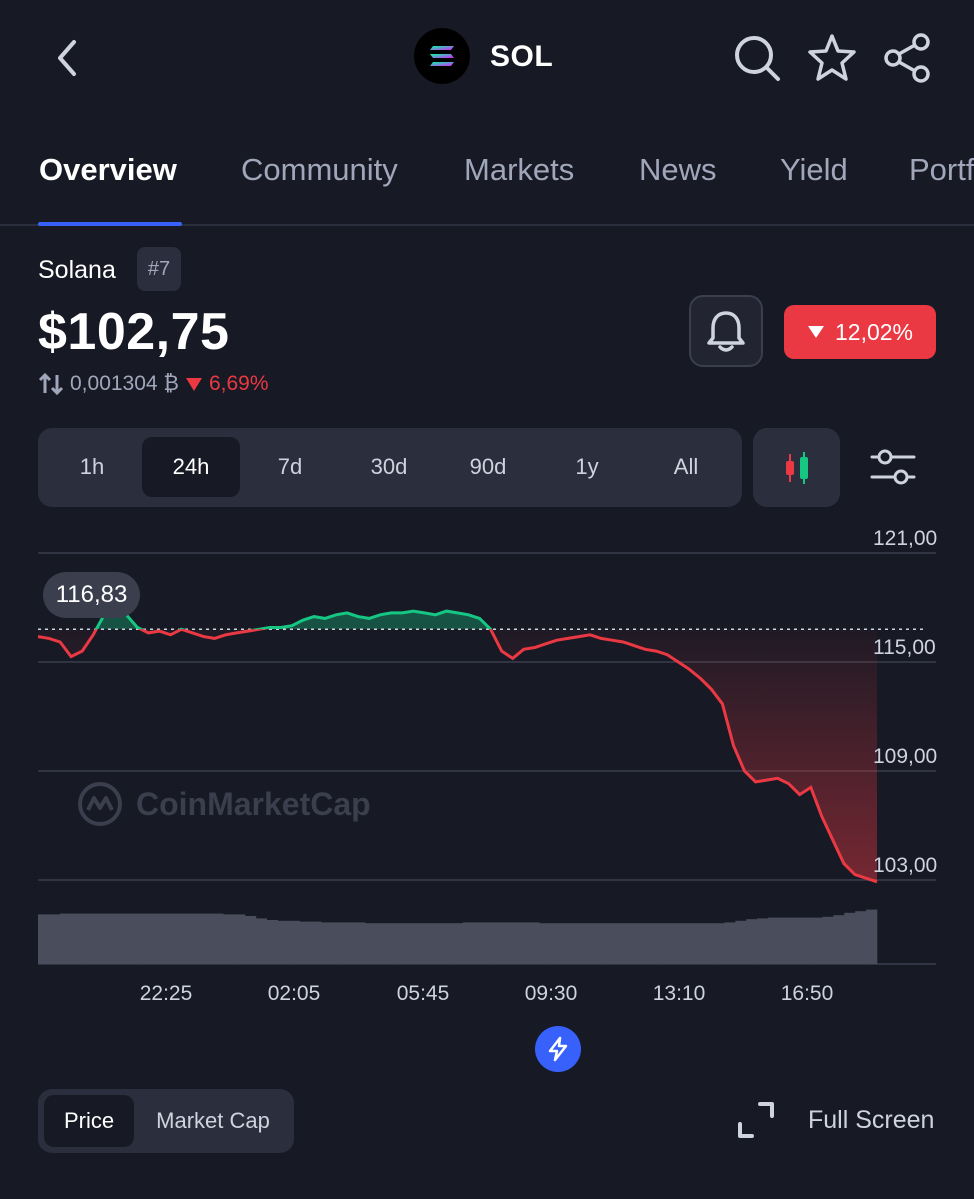  Describe the element at coordinates (319, 169) in the screenshot. I see `tab-community: Community` at that location.